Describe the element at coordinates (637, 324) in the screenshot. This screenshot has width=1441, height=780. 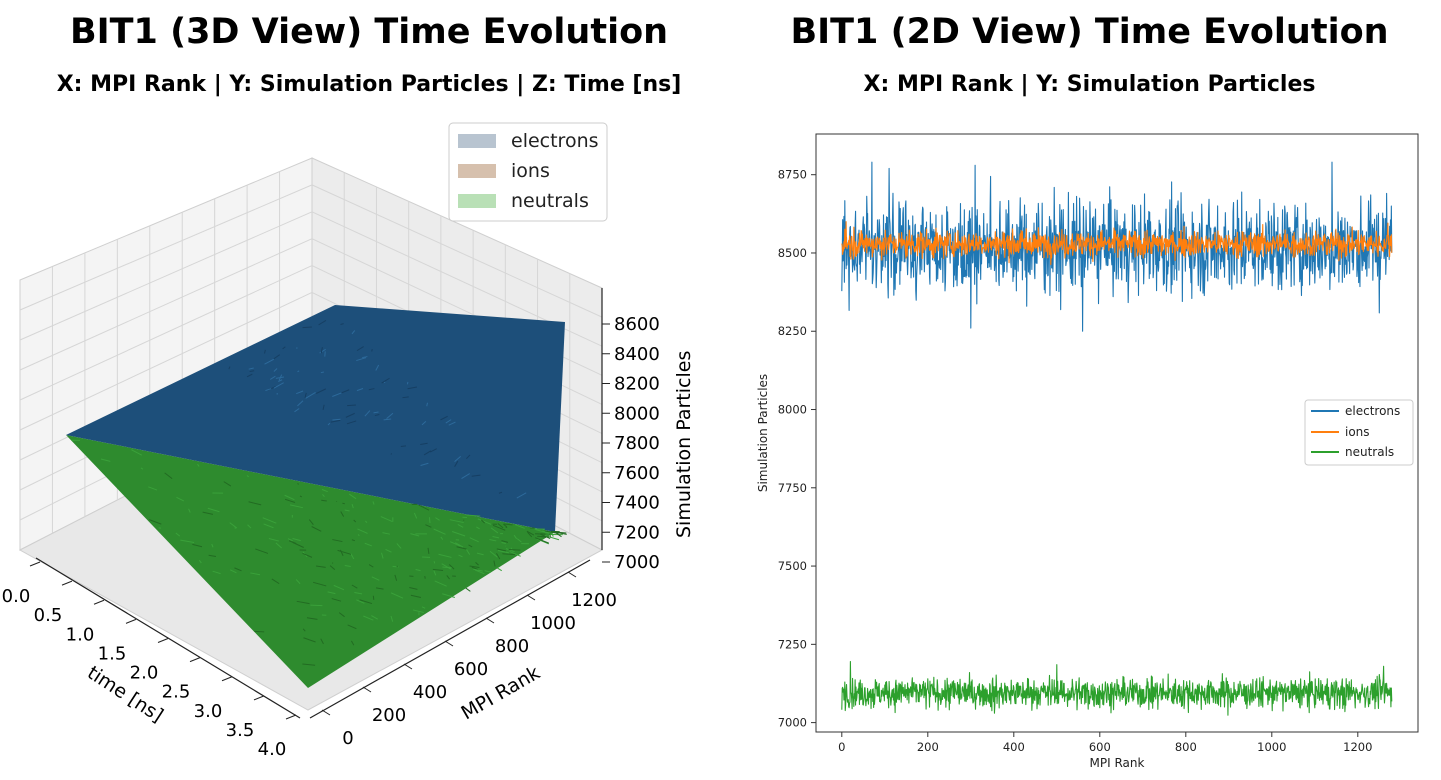
I see `particle-tick-label: 8600` at that location.